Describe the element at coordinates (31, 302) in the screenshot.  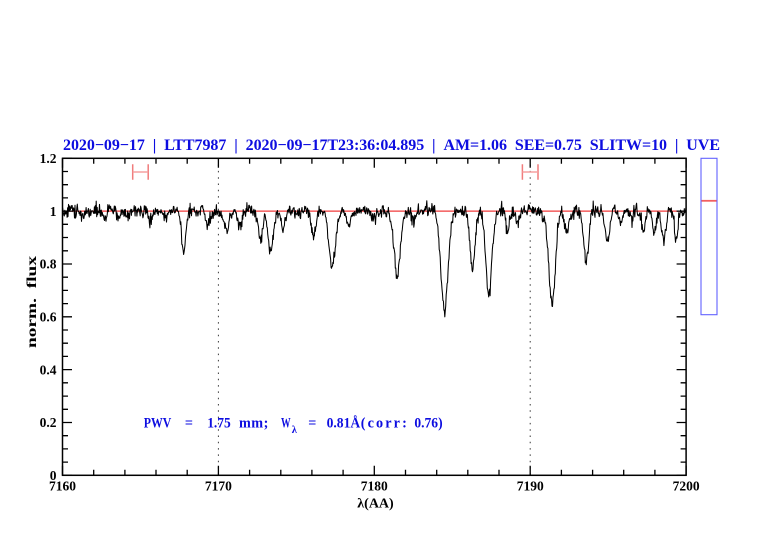
I see `svg-text: norm. flux` at that location.